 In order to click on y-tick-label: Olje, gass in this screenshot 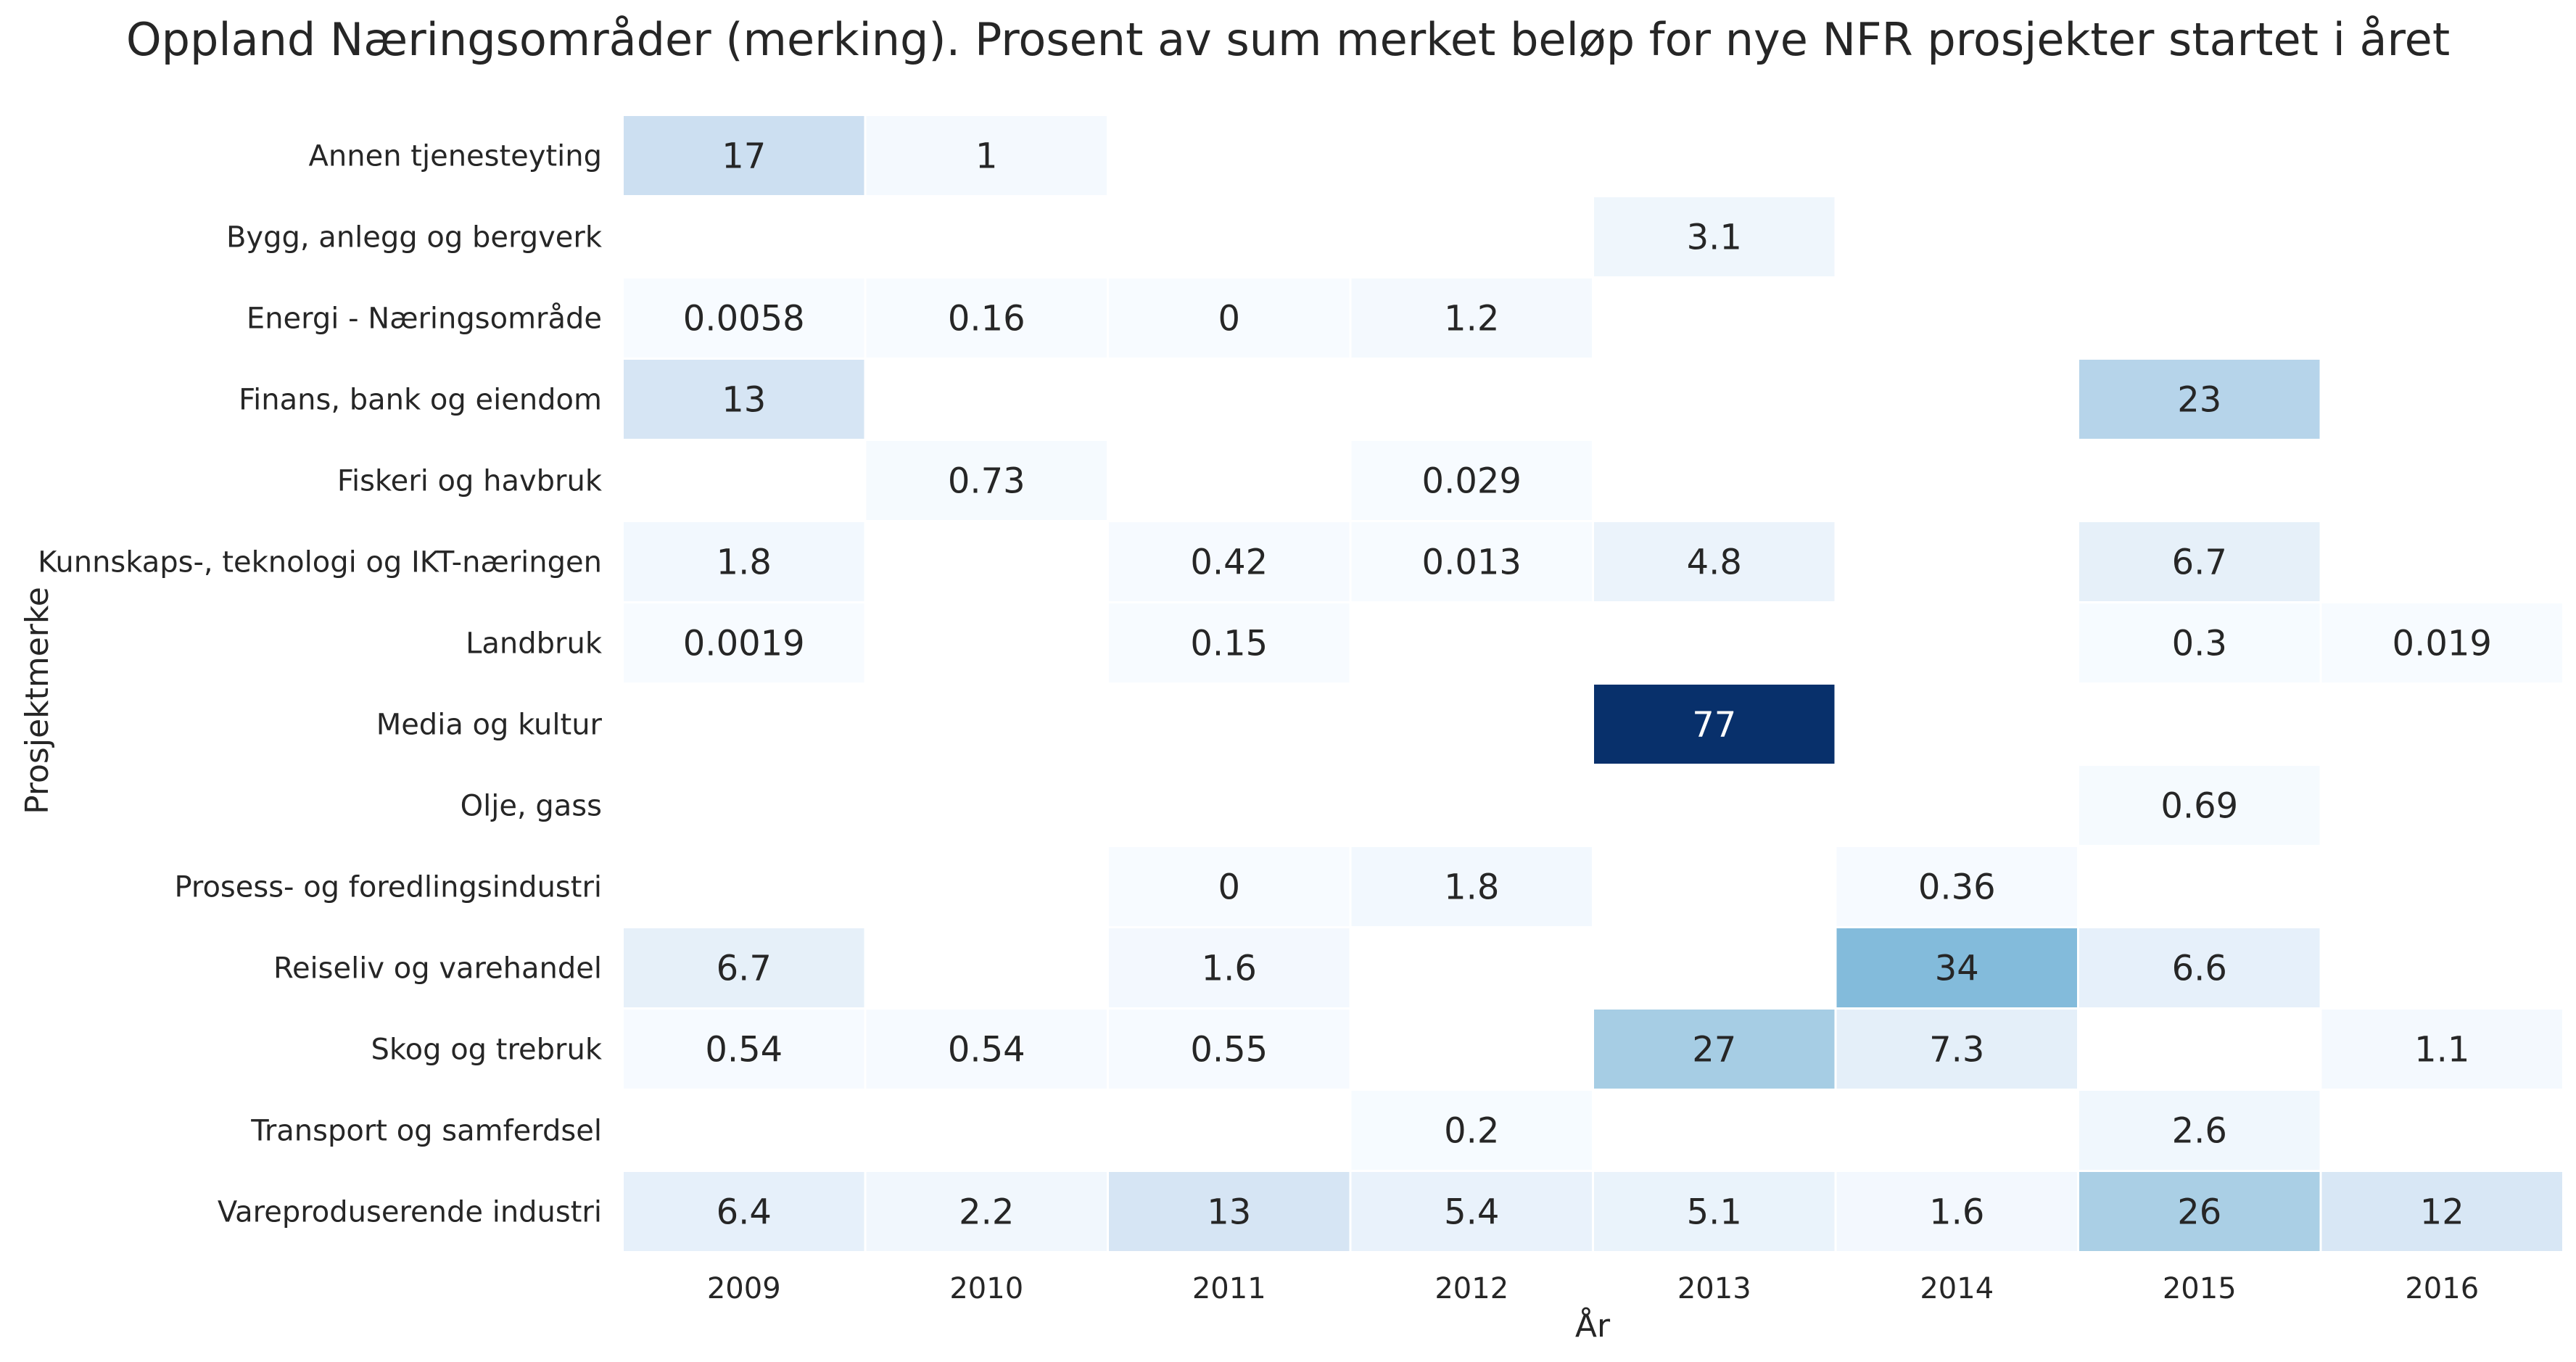, I will do `click(531, 807)`.